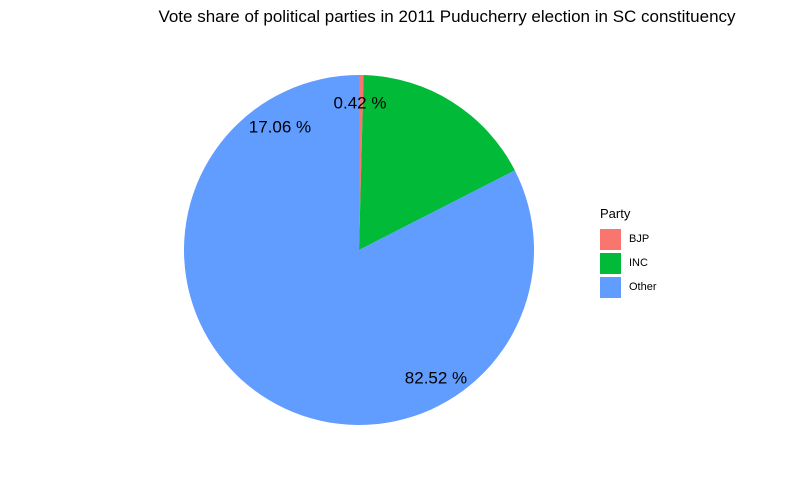  Describe the element at coordinates (628, 263) in the screenshot. I see `legend-item-inc: INC` at that location.